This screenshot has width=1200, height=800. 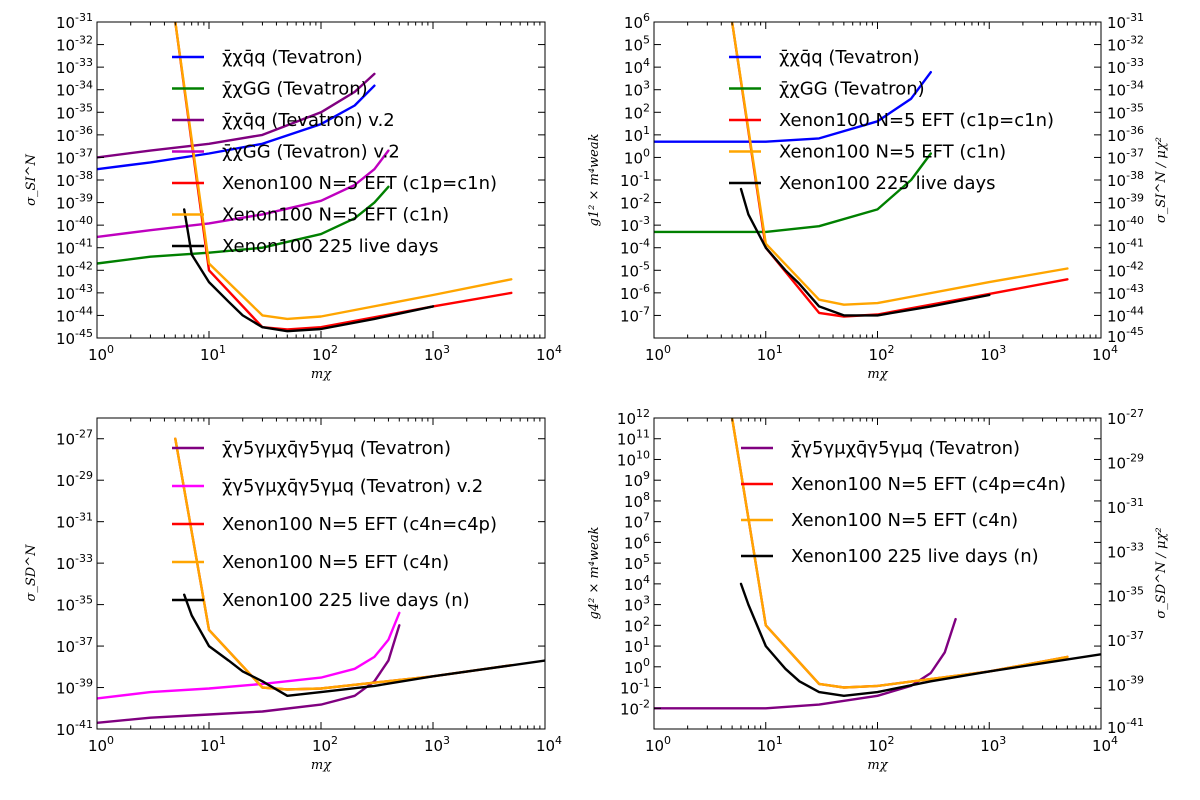 What do you see at coordinates (852, 89) in the screenshot?
I see `legend-label: χ̄χGG (Tevatron)` at bounding box center [852, 89].